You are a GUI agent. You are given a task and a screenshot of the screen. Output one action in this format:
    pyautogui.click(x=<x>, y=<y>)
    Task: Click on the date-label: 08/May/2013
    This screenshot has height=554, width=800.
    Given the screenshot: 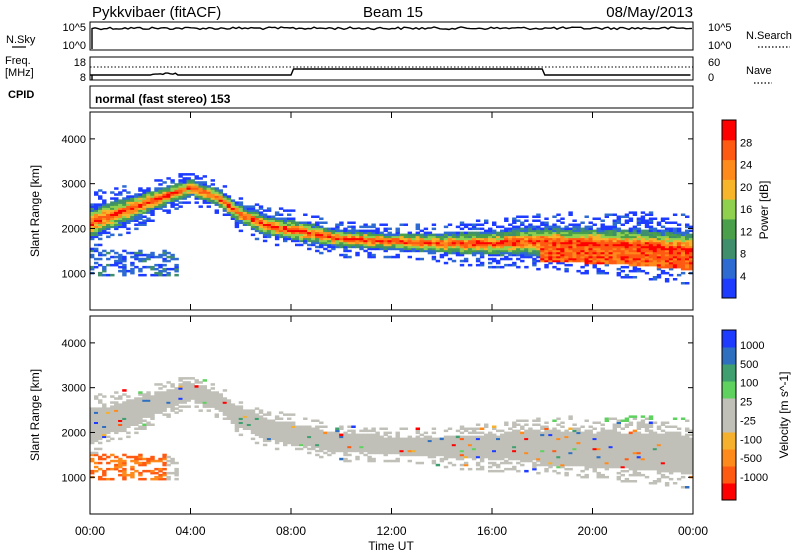 What is the action you would take?
    pyautogui.click(x=649, y=12)
    